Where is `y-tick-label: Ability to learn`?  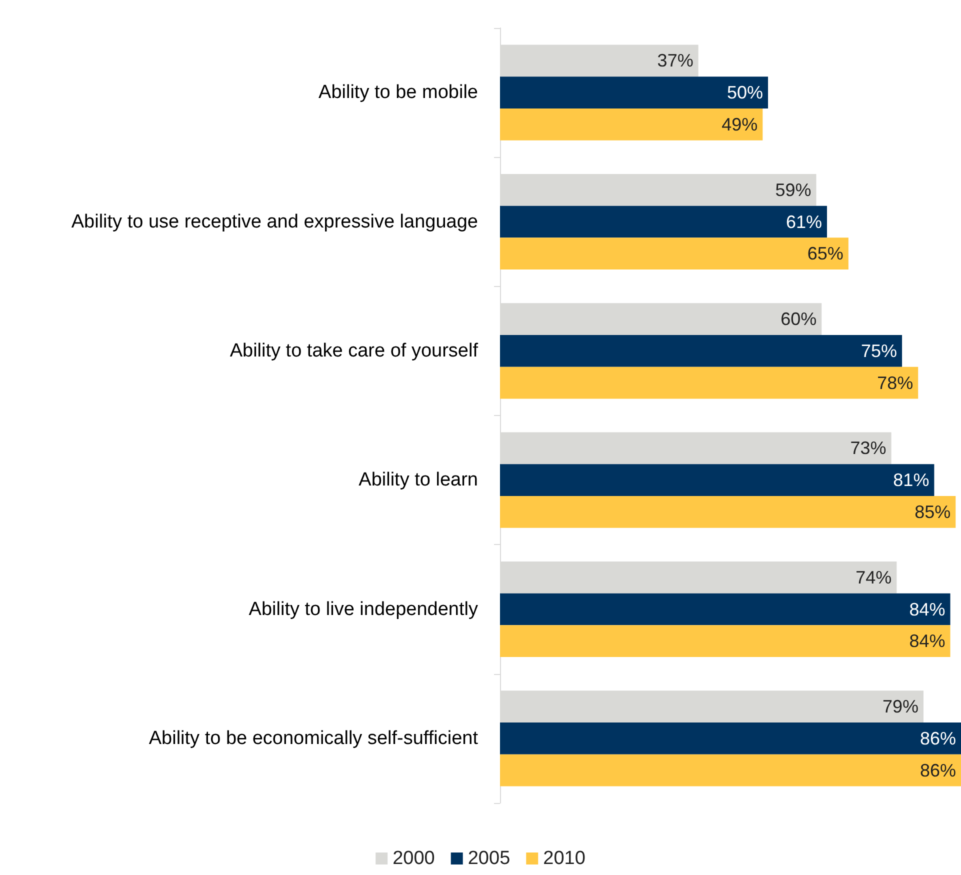 y-tick-label: Ability to learn is located at coordinates (418, 480).